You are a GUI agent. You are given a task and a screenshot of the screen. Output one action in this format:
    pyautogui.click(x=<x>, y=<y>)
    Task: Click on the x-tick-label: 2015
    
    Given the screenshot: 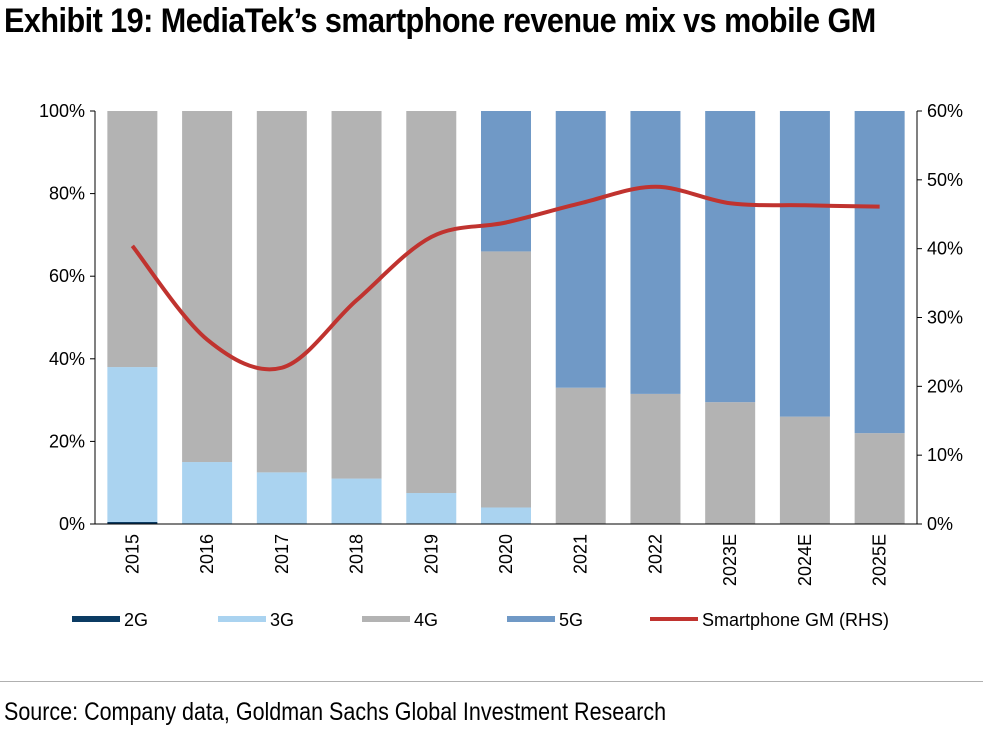 What is the action you would take?
    pyautogui.click(x=132, y=554)
    